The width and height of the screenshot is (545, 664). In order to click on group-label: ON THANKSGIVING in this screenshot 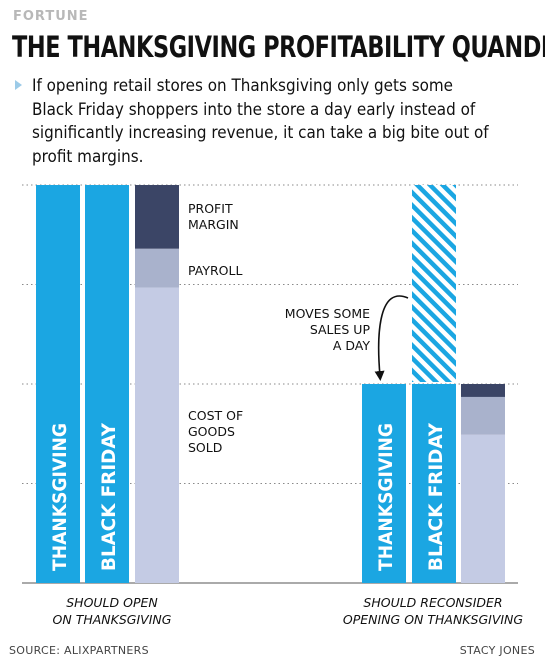, I will do `click(112, 619)`.